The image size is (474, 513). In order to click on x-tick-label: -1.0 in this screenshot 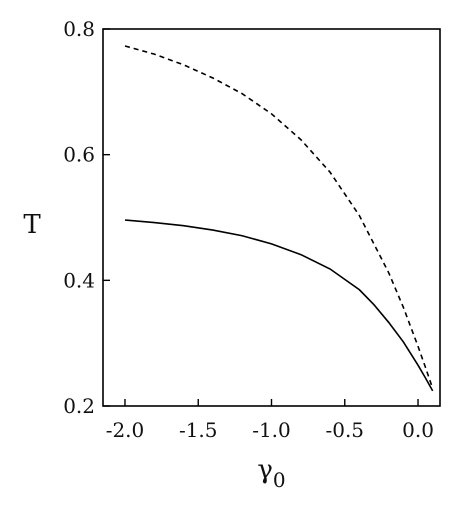, I will do `click(271, 430)`.